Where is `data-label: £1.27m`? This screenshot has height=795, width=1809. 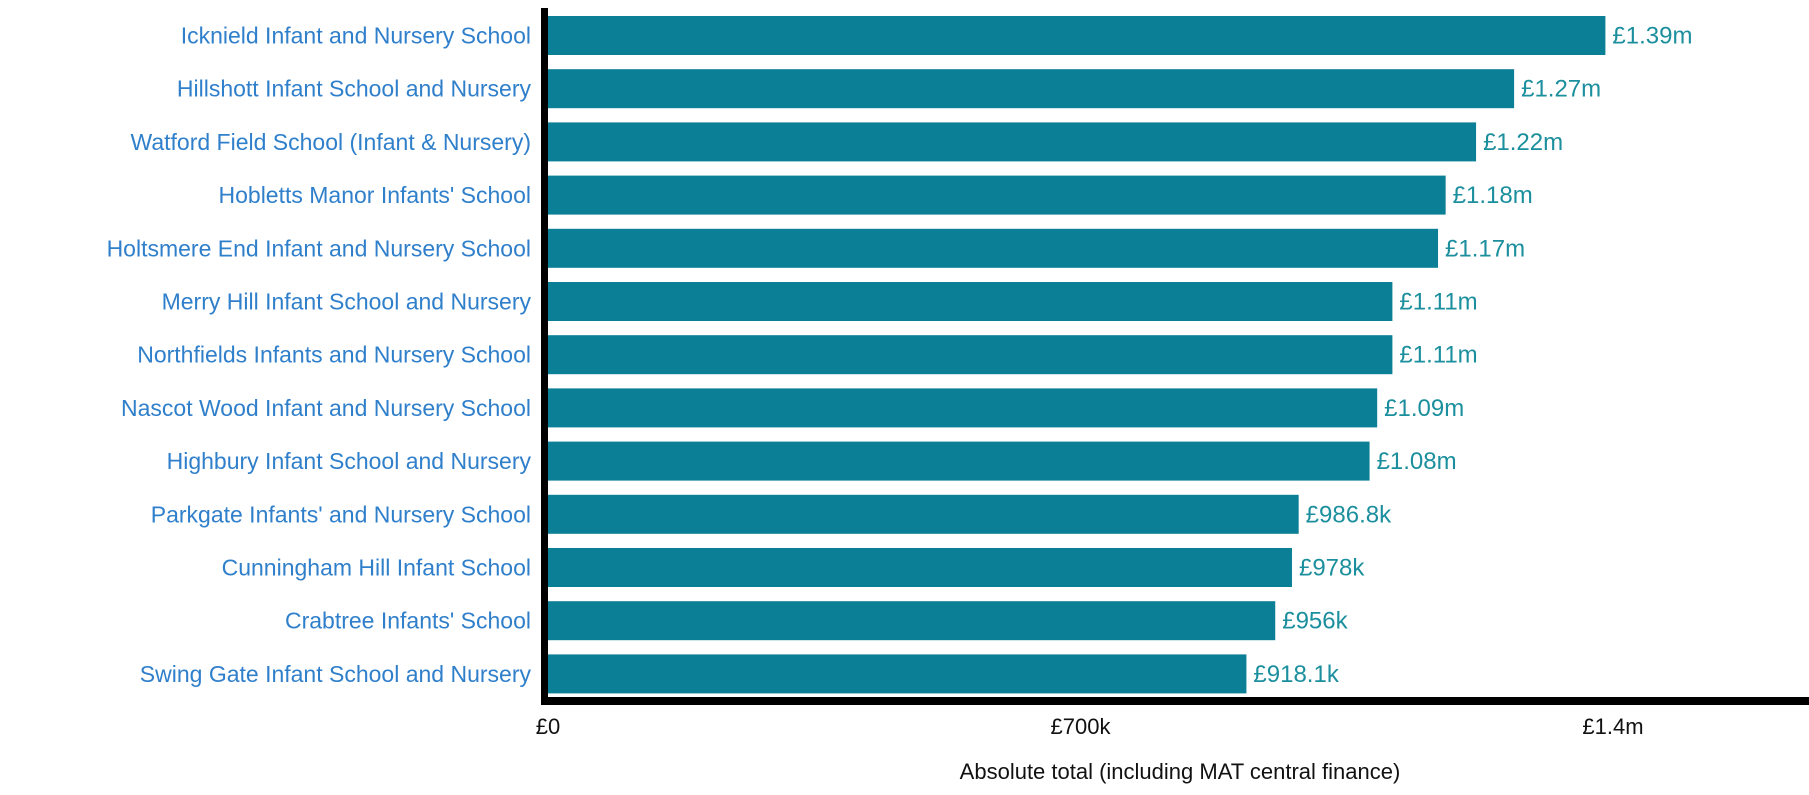 data-label: £1.27m is located at coordinates (1561, 89).